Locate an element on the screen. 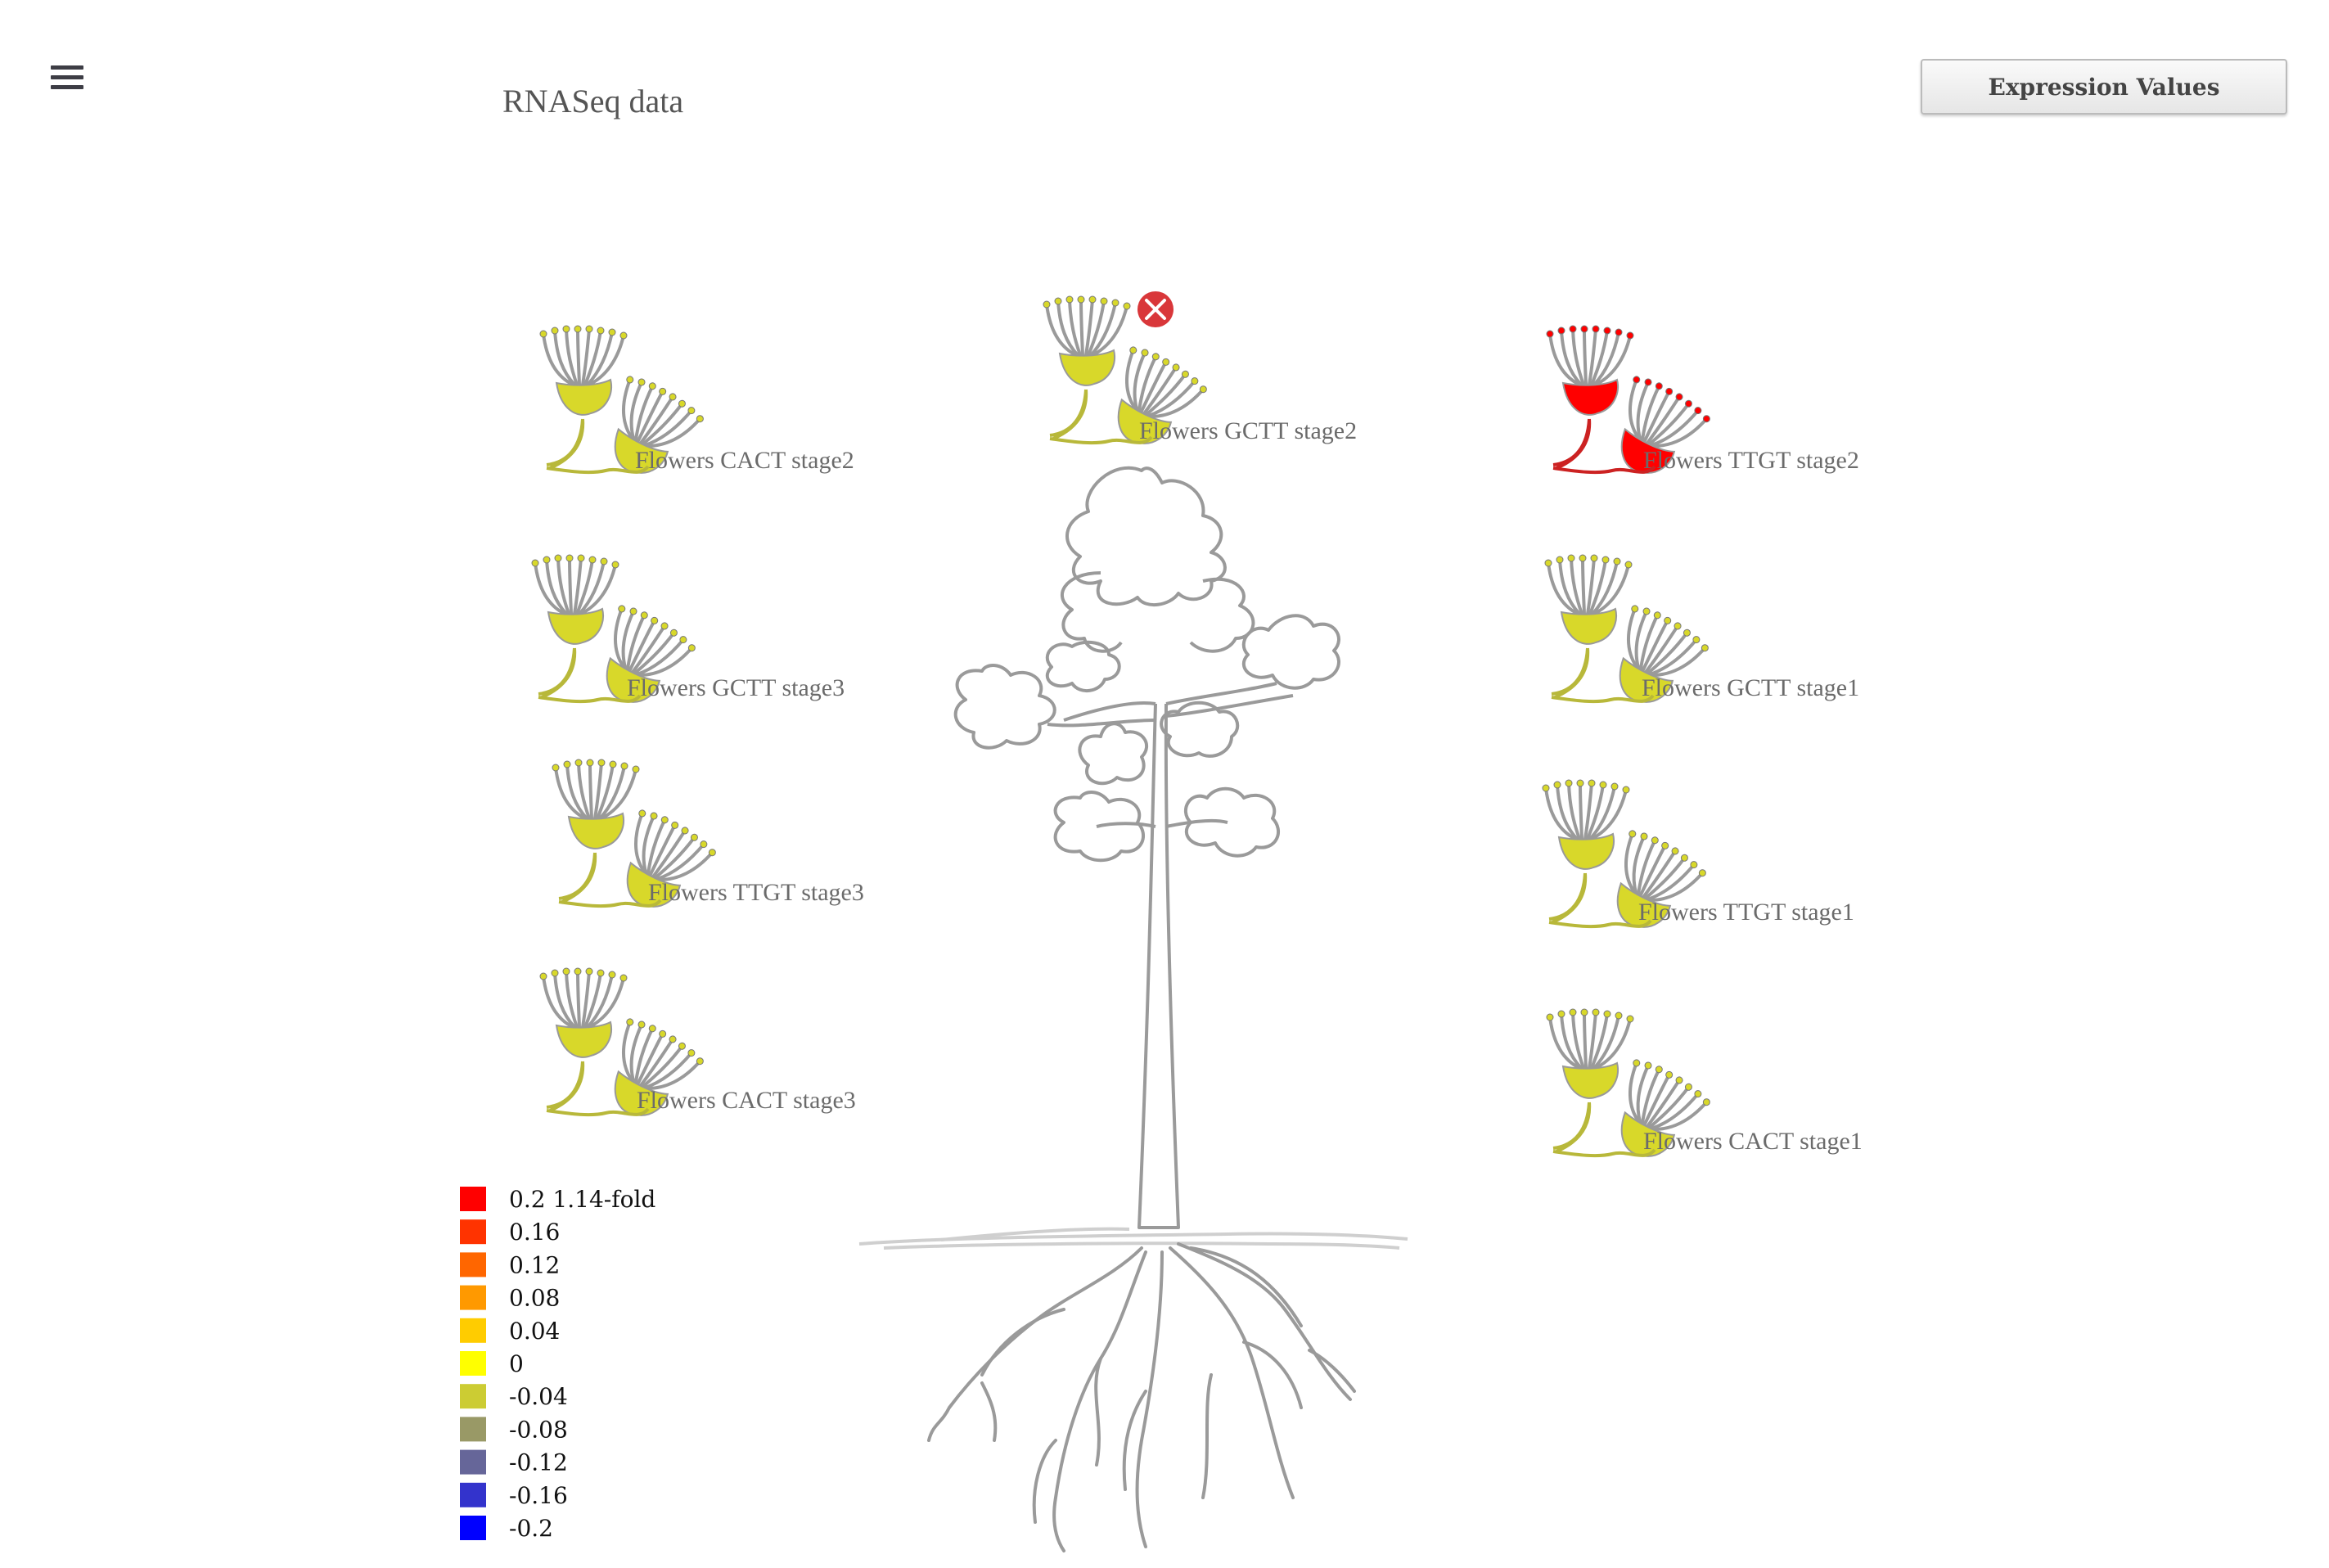  legend-label: 0.12 is located at coordinates (534, 1264).